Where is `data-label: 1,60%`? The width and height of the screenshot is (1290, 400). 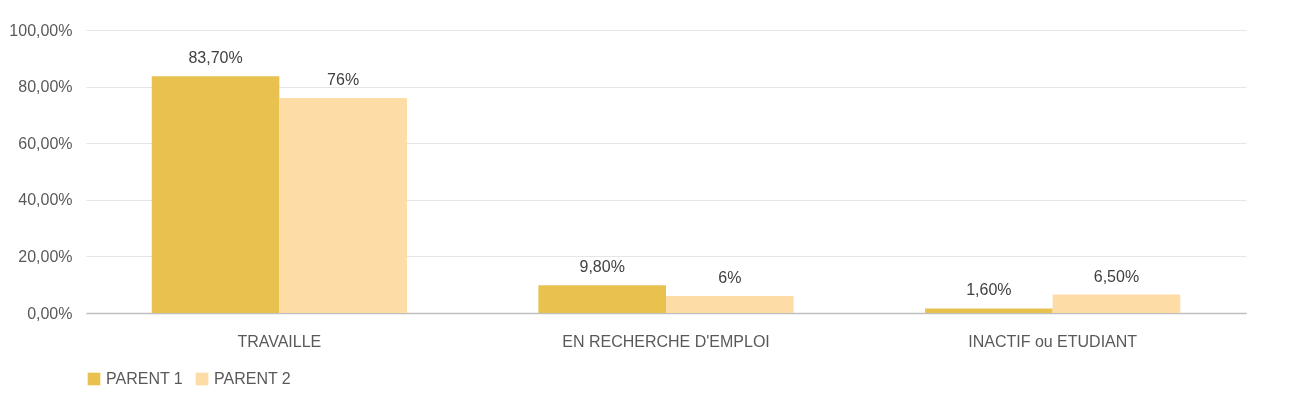 data-label: 1,60% is located at coordinates (989, 290).